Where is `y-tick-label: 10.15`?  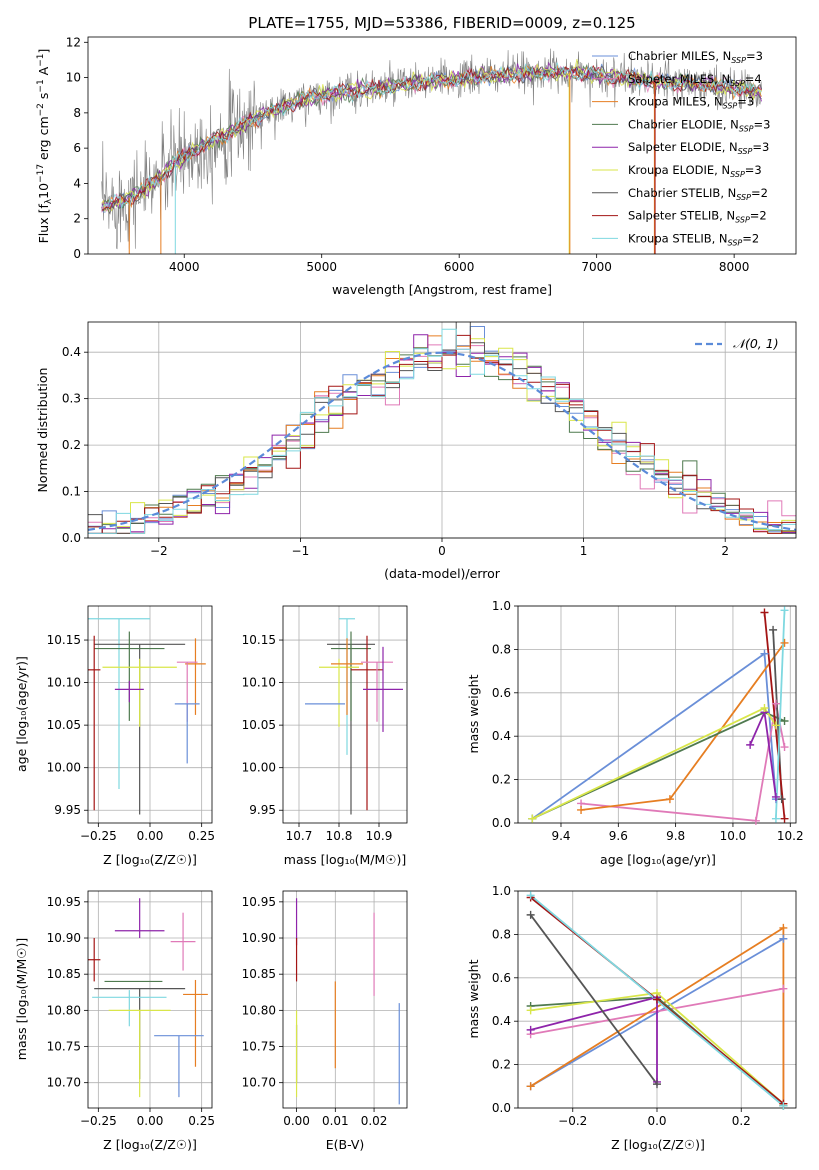 y-tick-label: 10.15 is located at coordinates (64, 640).